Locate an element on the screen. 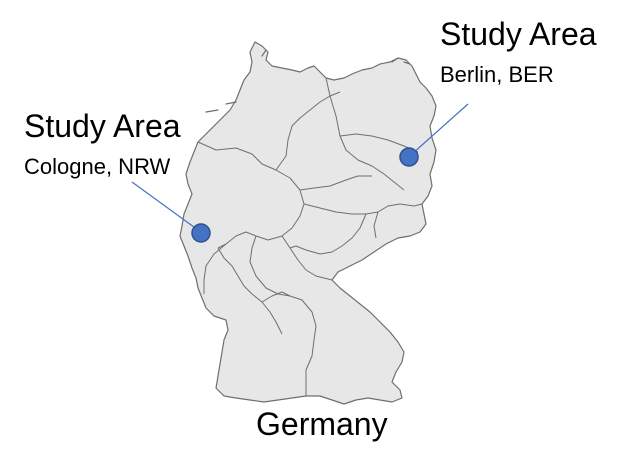  study-area-title-berlin: Study Area is located at coordinates (518, 34).